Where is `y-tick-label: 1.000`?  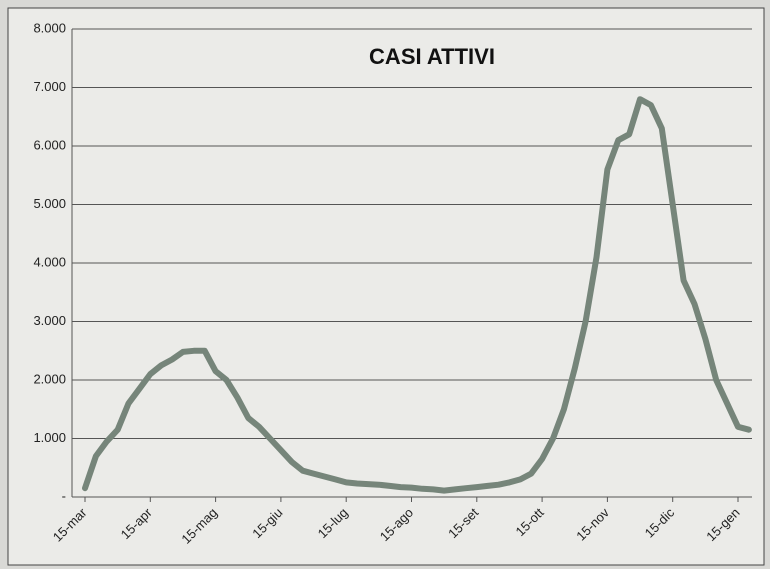
y-tick-label: 1.000 is located at coordinates (49, 437).